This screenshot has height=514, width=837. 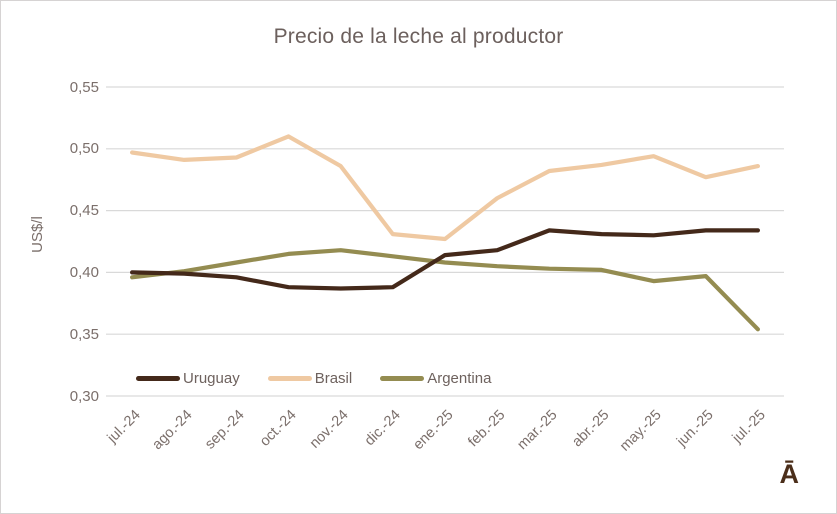 I want to click on series-line-argentina, so click(x=445, y=290).